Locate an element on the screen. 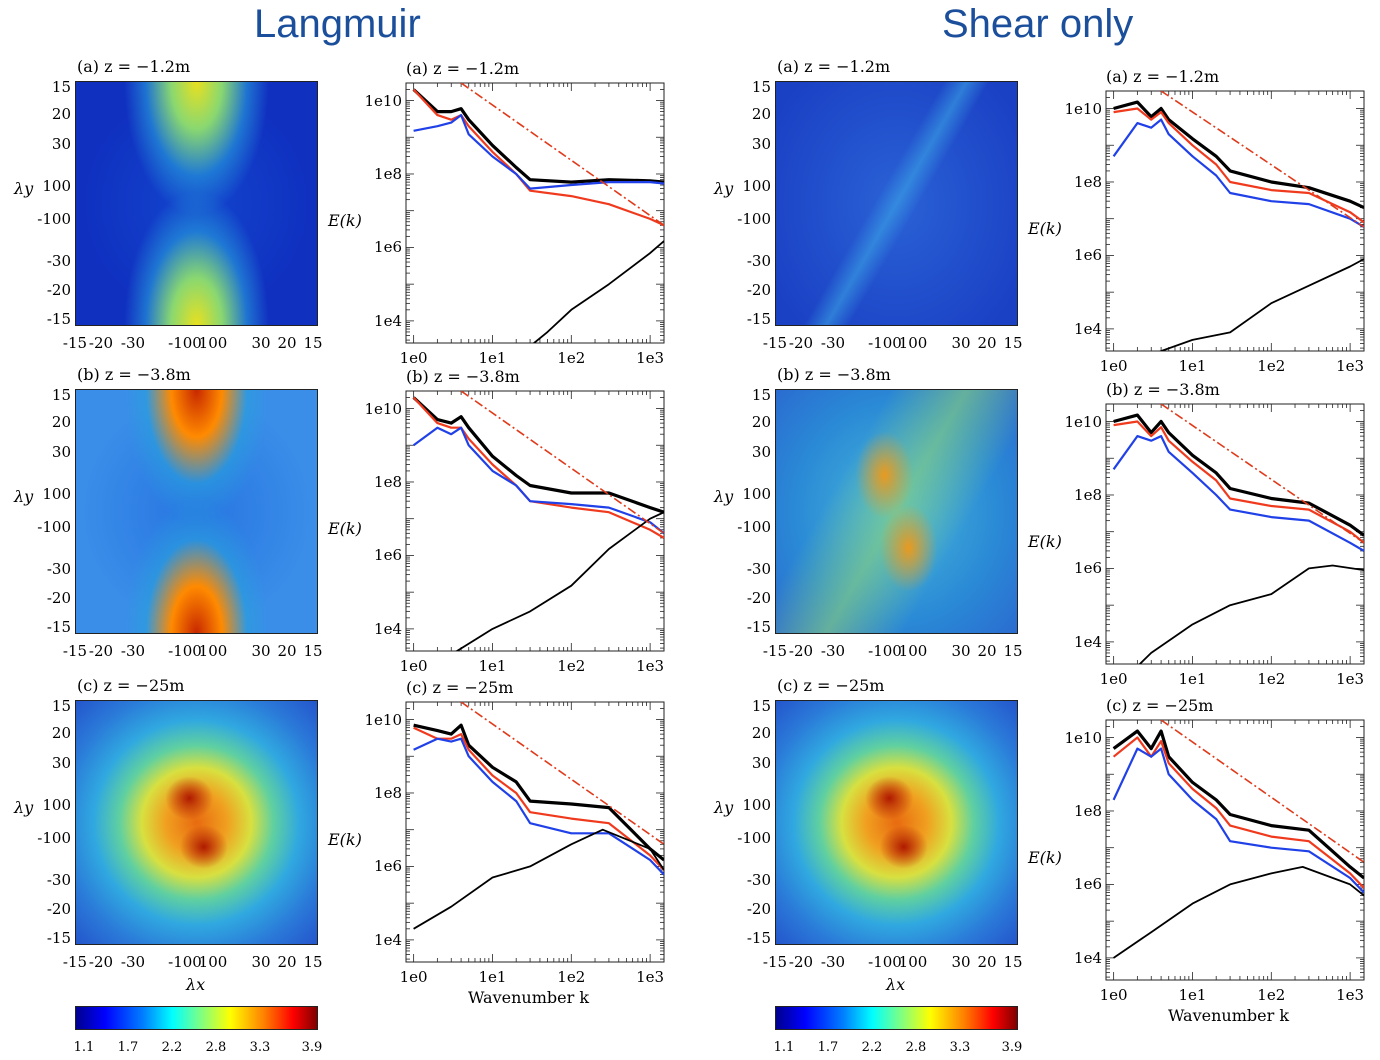 The height and width of the screenshot is (1060, 1380). spectrum-panel-title: (a) z = −1.2m is located at coordinates (463, 68).